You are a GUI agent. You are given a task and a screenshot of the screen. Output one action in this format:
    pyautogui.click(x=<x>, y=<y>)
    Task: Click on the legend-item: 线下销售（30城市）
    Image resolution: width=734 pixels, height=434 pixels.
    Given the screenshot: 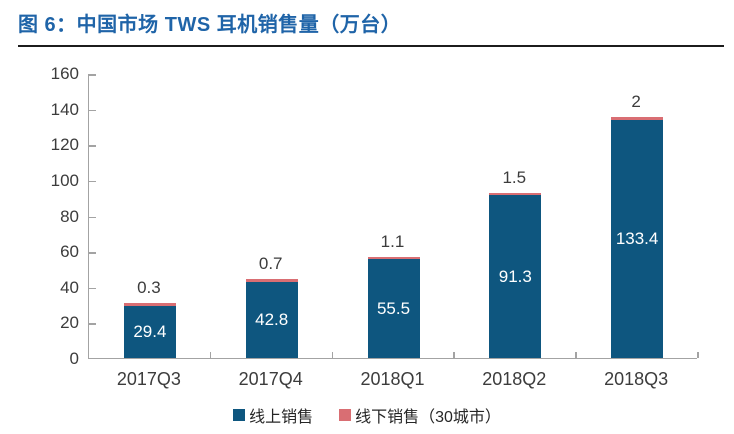 What is the action you would take?
    pyautogui.click(x=420, y=415)
    